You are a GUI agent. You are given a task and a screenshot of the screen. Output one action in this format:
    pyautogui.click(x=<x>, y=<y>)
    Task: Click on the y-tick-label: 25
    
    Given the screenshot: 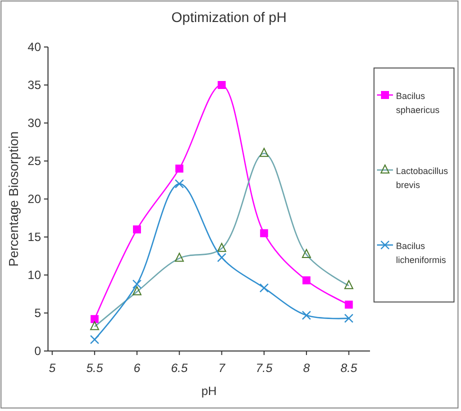 What is the action you would take?
    pyautogui.click(x=35, y=161)
    